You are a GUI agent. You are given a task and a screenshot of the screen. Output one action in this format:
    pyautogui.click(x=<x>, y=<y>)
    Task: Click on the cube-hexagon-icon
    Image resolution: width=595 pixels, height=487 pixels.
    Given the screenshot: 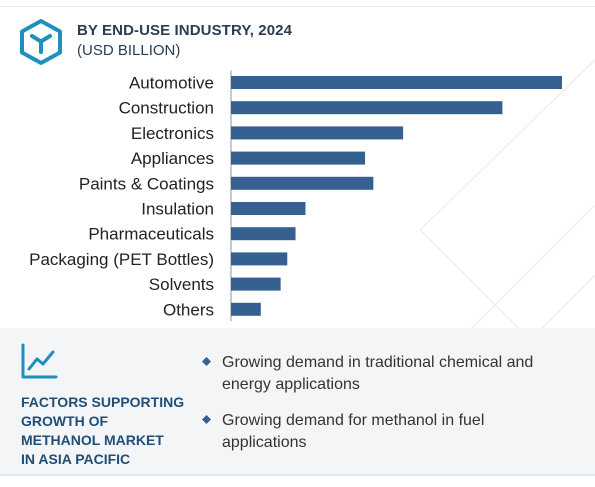 What is the action you would take?
    pyautogui.click(x=41, y=42)
    